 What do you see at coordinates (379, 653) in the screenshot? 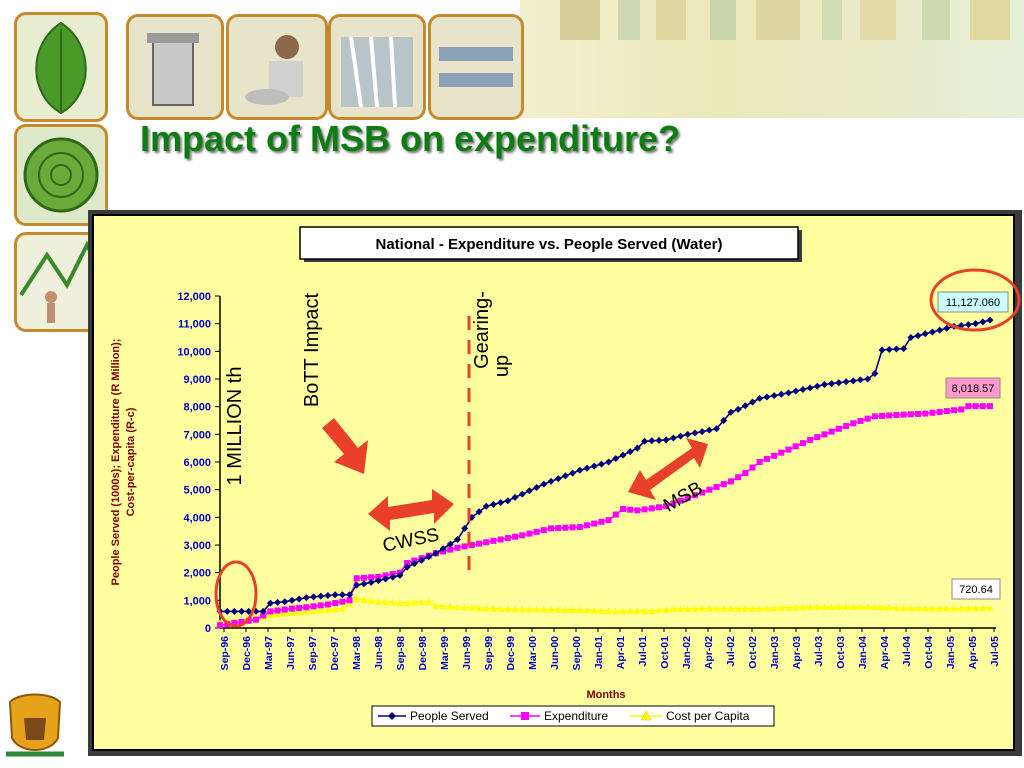
I see `x-tick-label: Jun-98` at bounding box center [379, 653].